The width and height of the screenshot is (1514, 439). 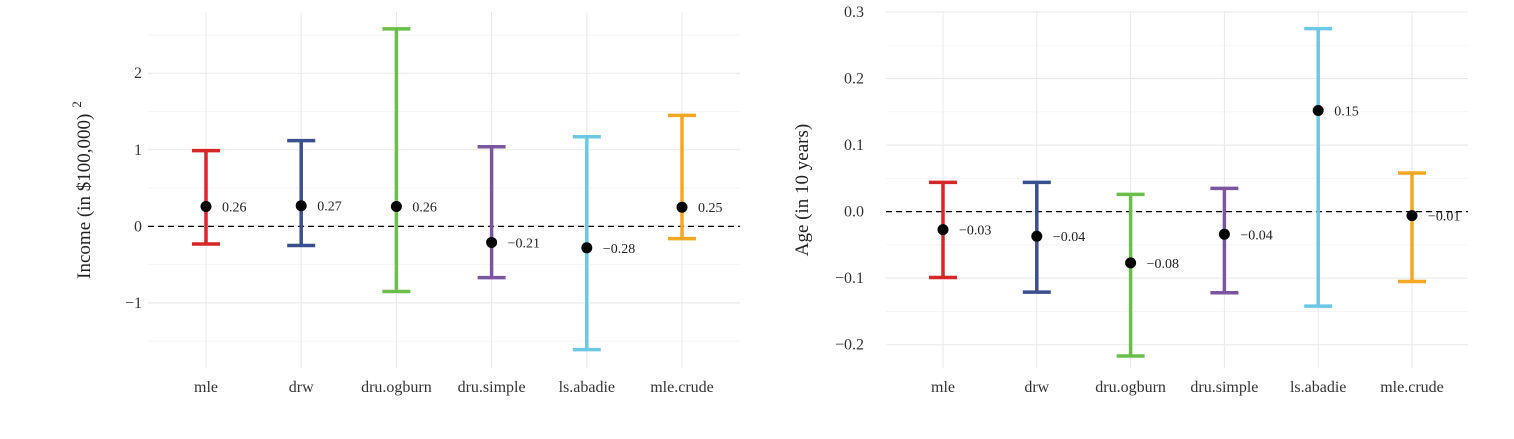 What do you see at coordinates (133, 303) in the screenshot?
I see `y-tick-label: −1` at bounding box center [133, 303].